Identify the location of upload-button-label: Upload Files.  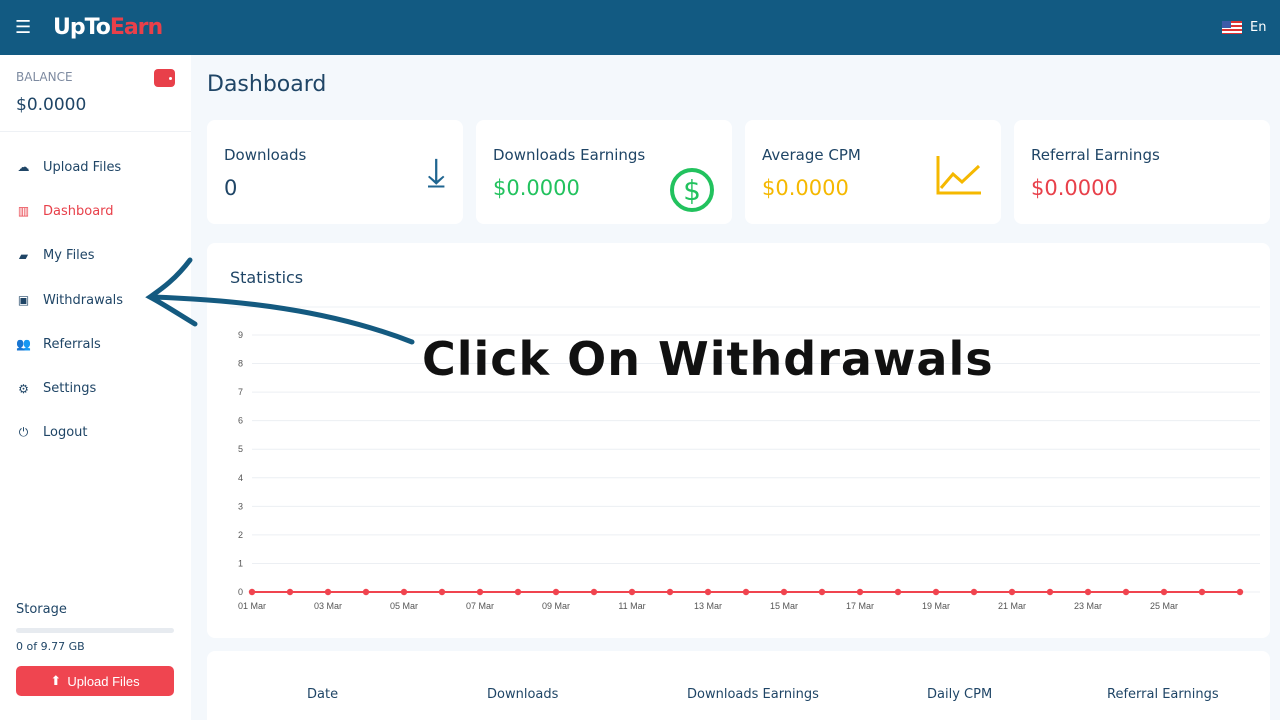
(103, 681).